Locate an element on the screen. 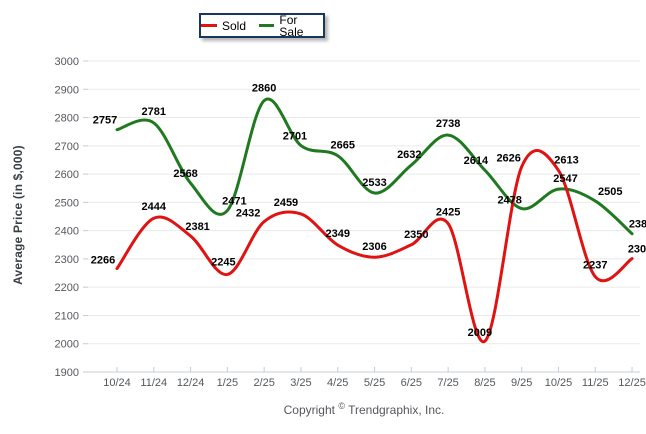 The width and height of the screenshot is (646, 434). sold-data-label: 2432 is located at coordinates (248, 214).